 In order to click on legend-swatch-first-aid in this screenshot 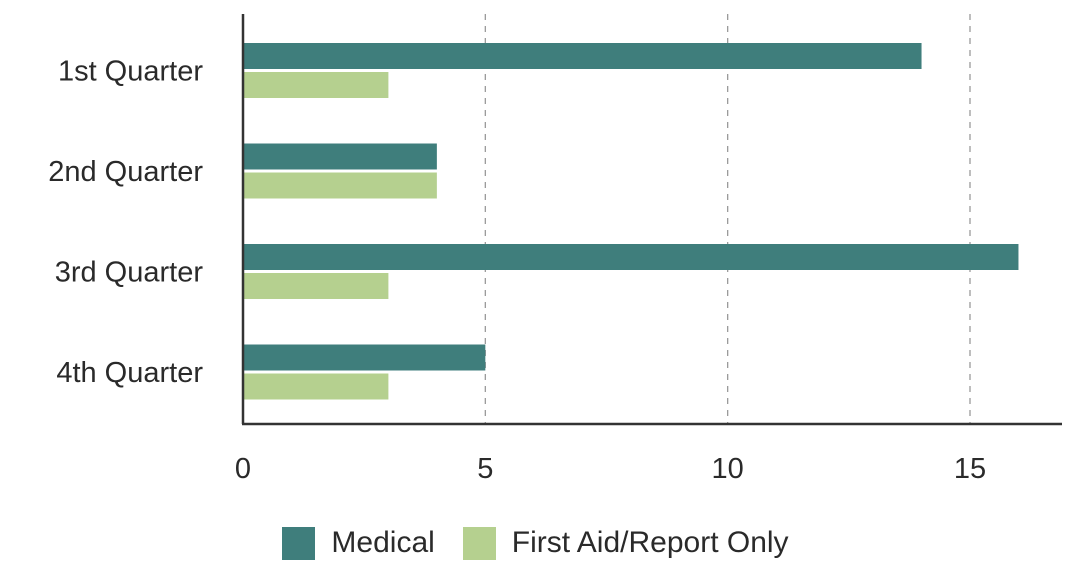, I will do `click(479, 543)`.